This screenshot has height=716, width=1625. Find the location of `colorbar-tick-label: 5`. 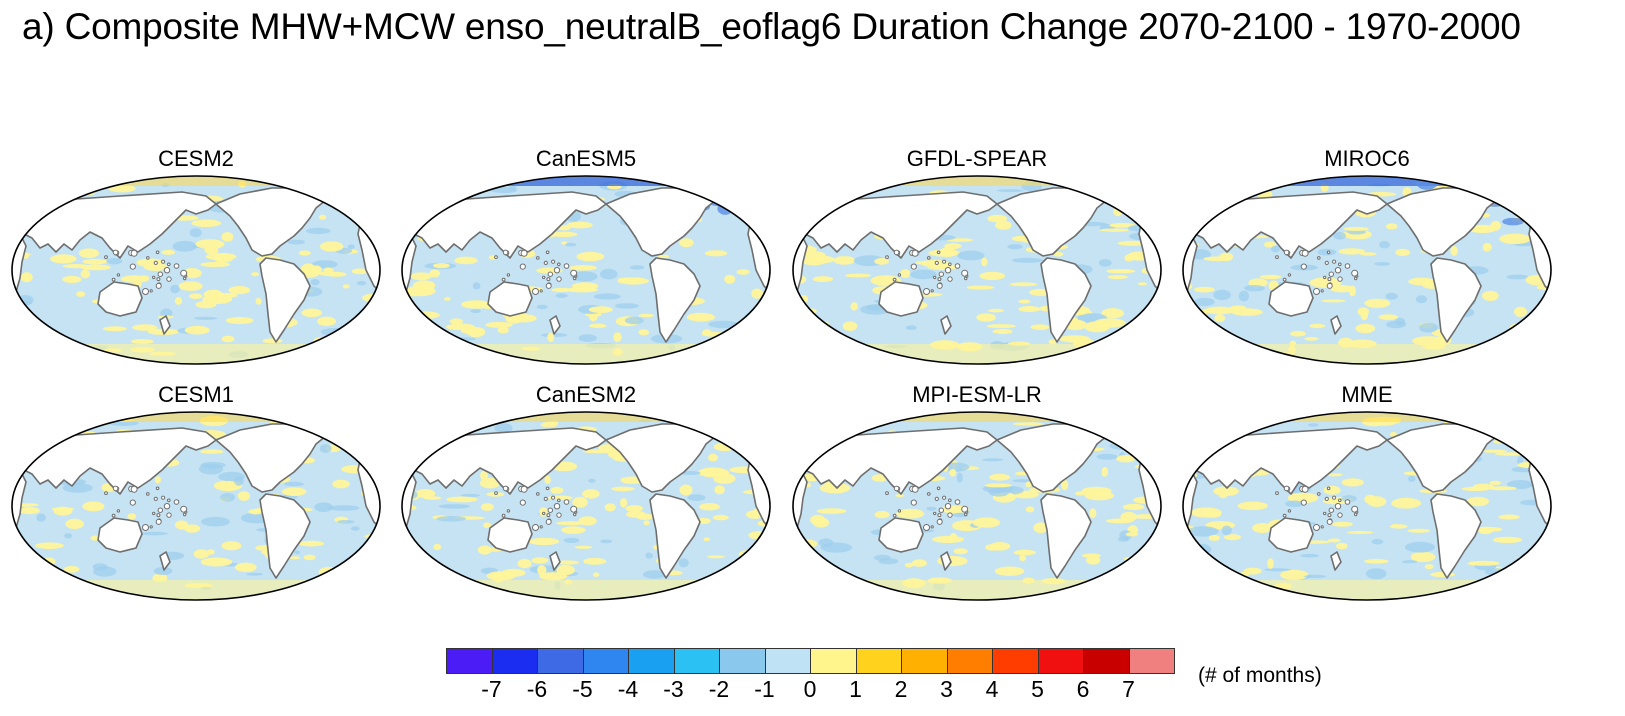

colorbar-tick-label: 5 is located at coordinates (1037, 689).